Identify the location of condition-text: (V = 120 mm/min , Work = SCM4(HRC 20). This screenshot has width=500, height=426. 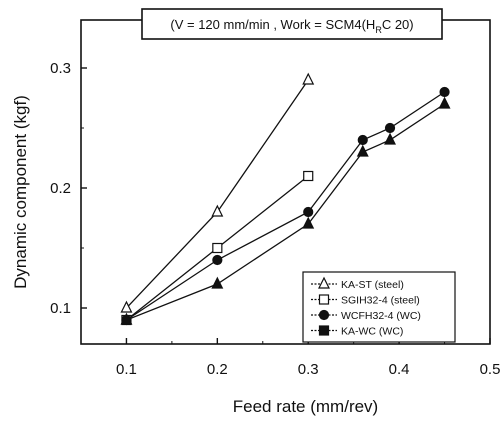
(291, 26).